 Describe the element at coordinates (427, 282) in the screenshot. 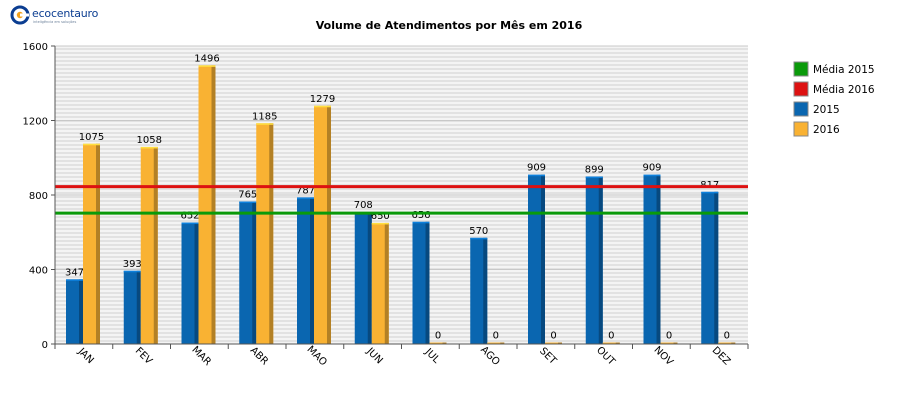

I see `bar-shade-2015-JUL` at that location.